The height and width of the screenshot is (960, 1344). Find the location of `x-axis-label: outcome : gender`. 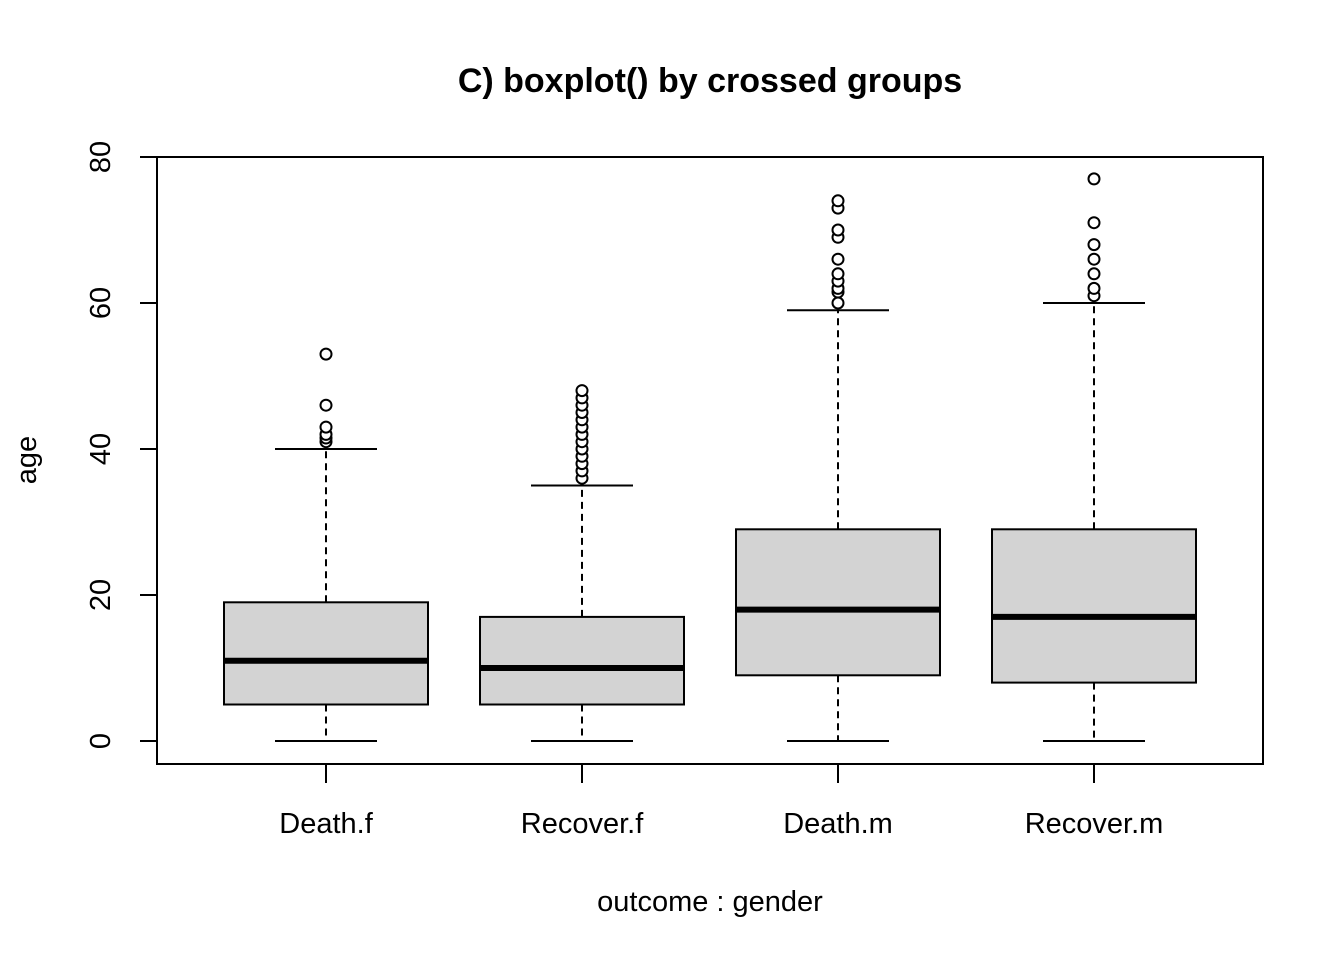

x-axis-label: outcome : gender is located at coordinates (710, 902).